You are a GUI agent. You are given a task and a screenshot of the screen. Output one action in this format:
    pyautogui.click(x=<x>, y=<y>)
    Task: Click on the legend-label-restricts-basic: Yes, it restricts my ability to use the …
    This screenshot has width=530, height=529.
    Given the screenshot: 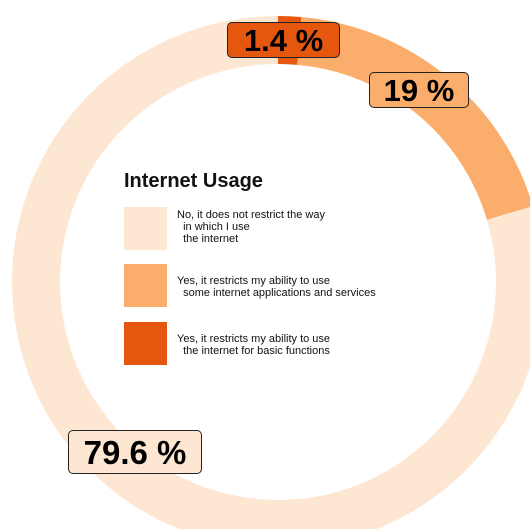 What is the action you would take?
    pyautogui.click(x=254, y=345)
    